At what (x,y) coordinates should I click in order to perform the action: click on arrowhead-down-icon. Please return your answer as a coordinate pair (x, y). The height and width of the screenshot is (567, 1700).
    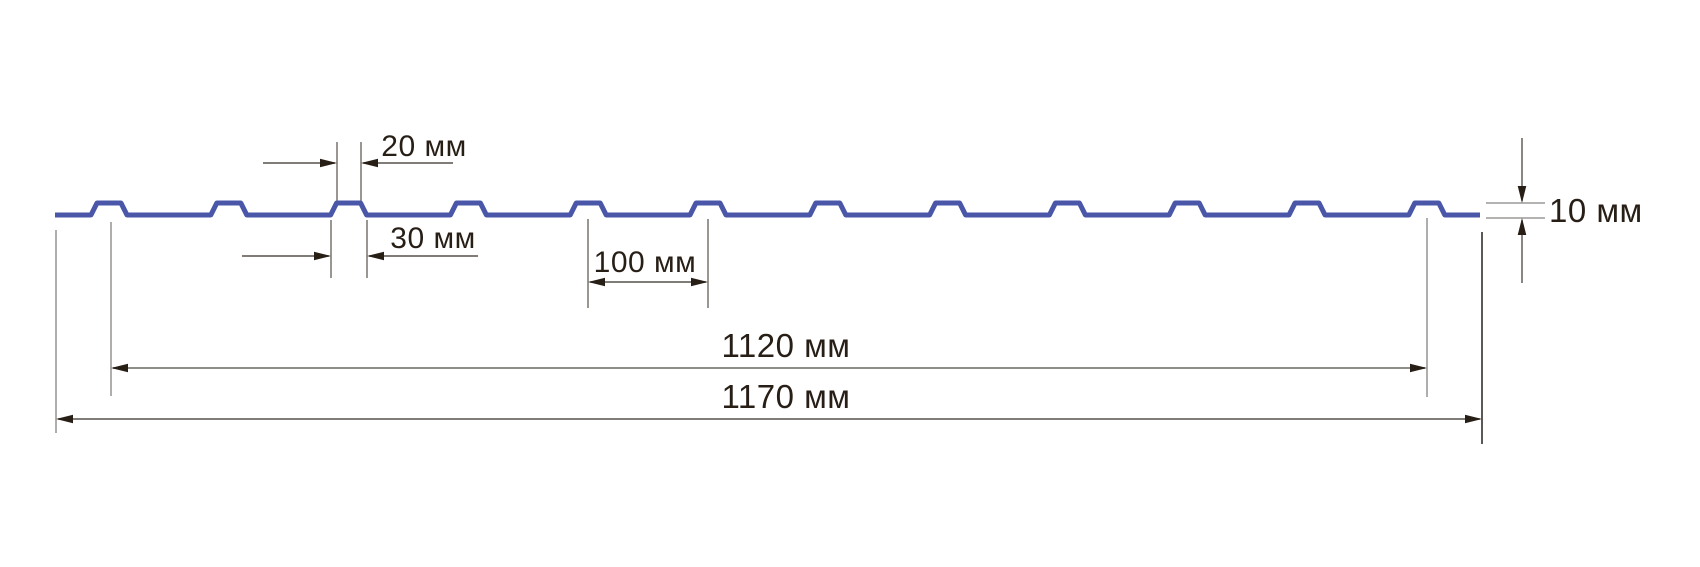
    Looking at the image, I should click on (1522, 194).